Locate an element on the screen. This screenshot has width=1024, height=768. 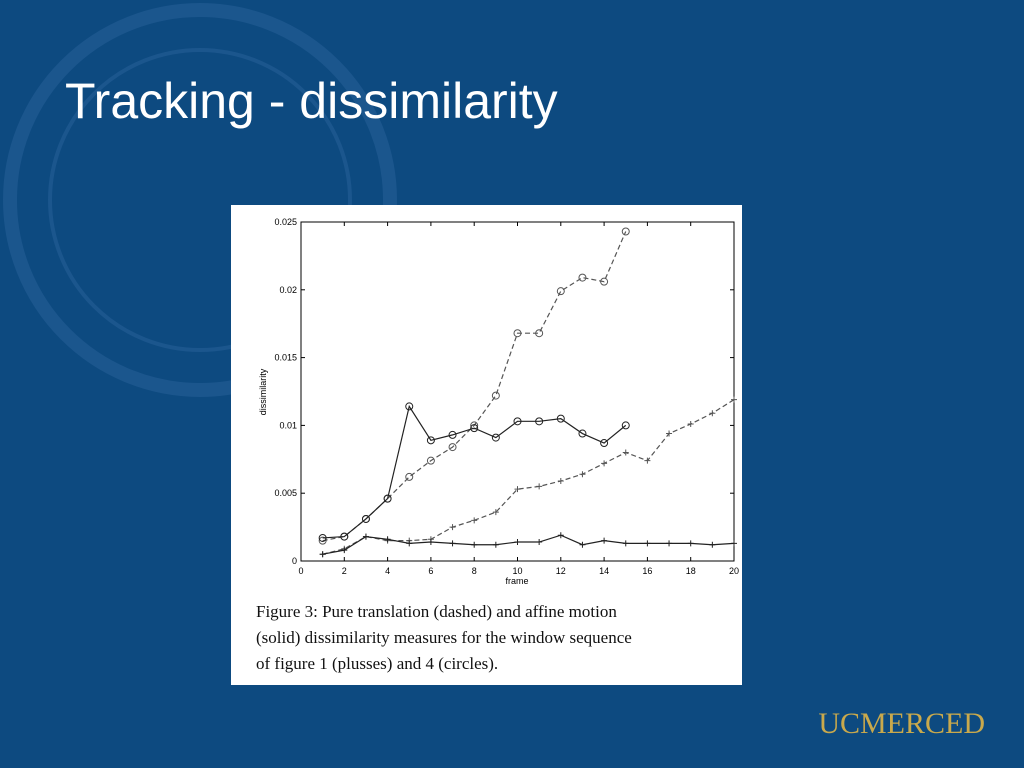
y-tick-label: 0.01 is located at coordinates (288, 425).